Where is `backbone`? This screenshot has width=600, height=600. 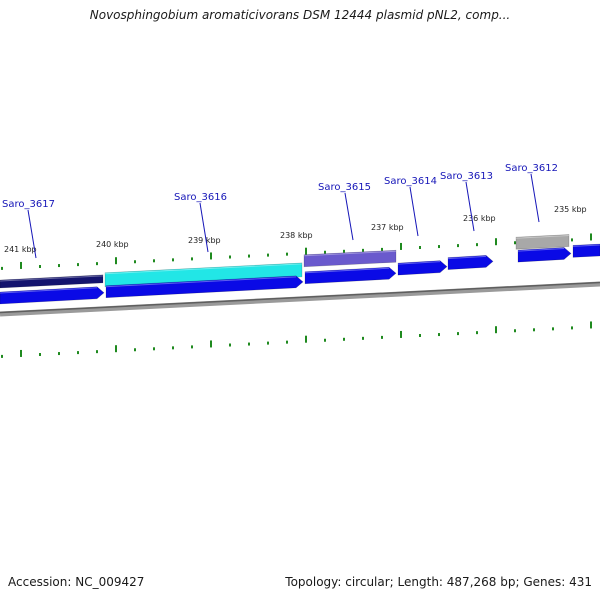 backbone is located at coordinates (300, 299).